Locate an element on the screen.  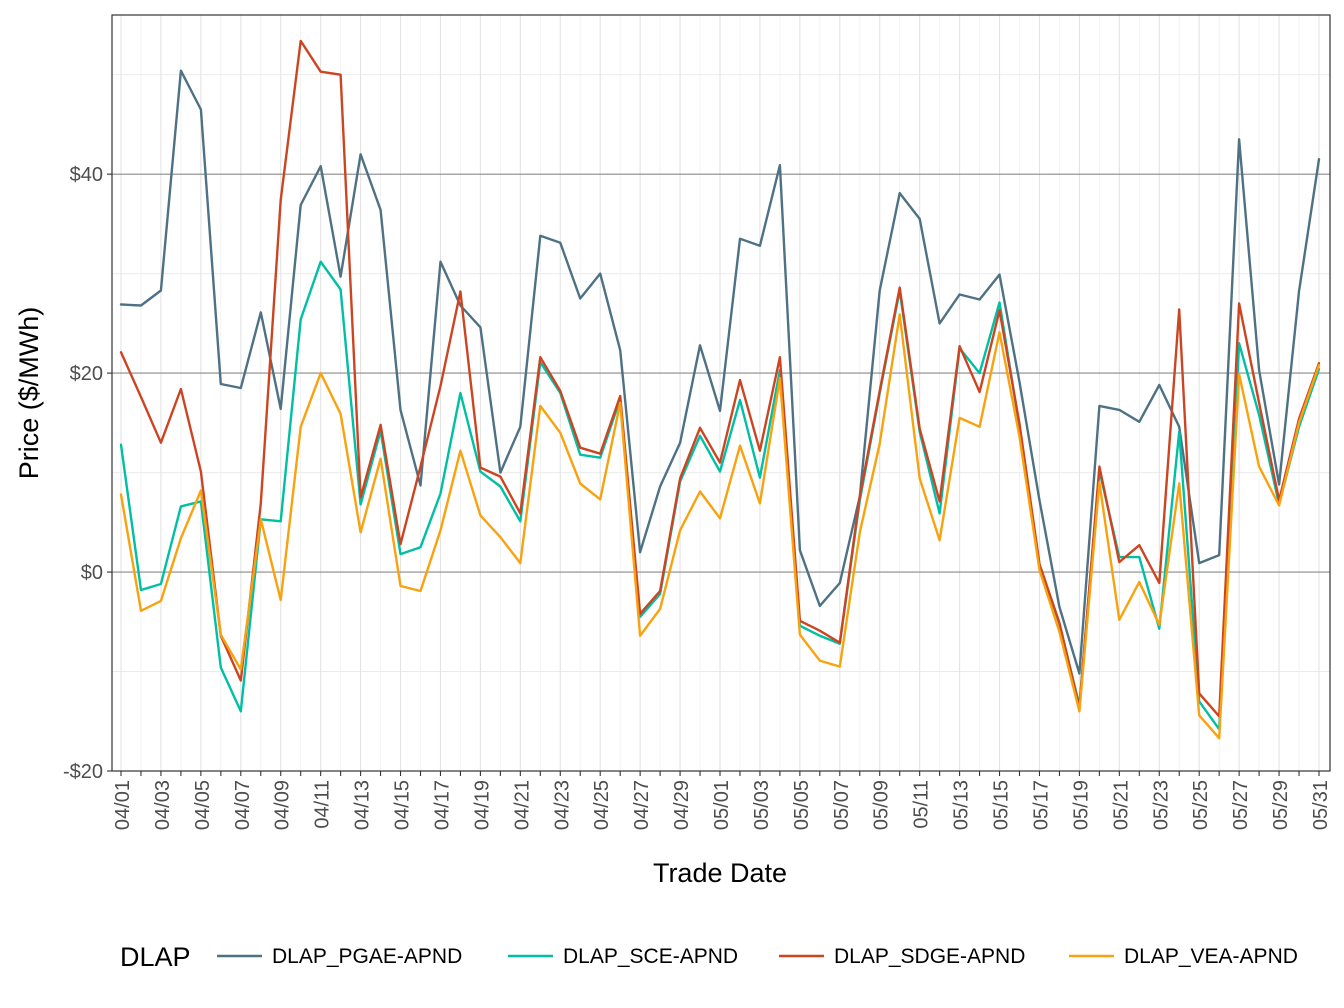
x-tick-label: 04/29 is located at coordinates (682, 805).